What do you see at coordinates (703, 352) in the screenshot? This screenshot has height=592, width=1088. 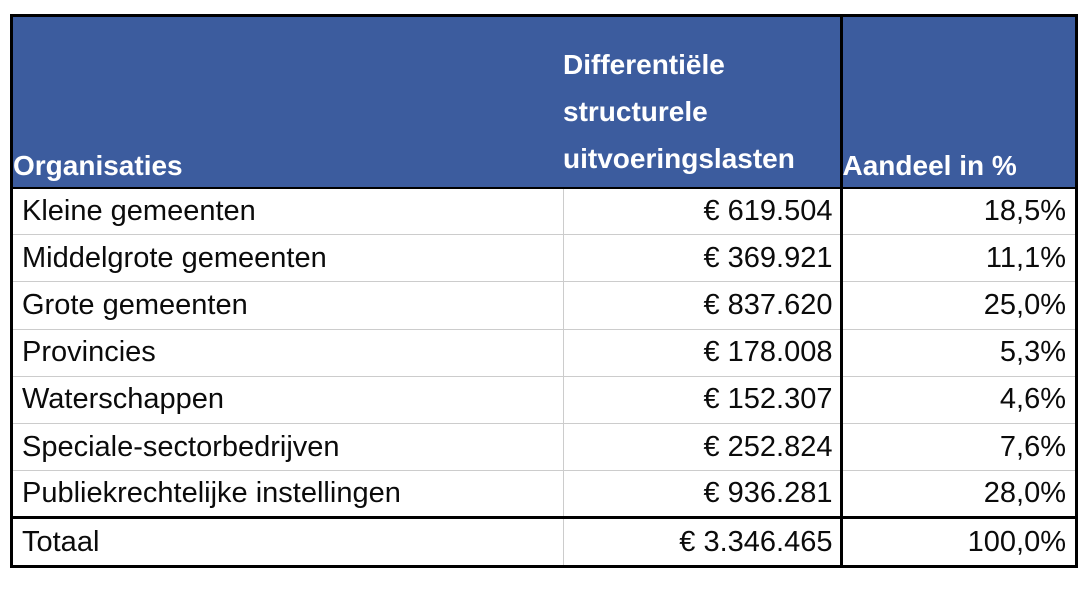 I see `amount-cell: € 178.008` at bounding box center [703, 352].